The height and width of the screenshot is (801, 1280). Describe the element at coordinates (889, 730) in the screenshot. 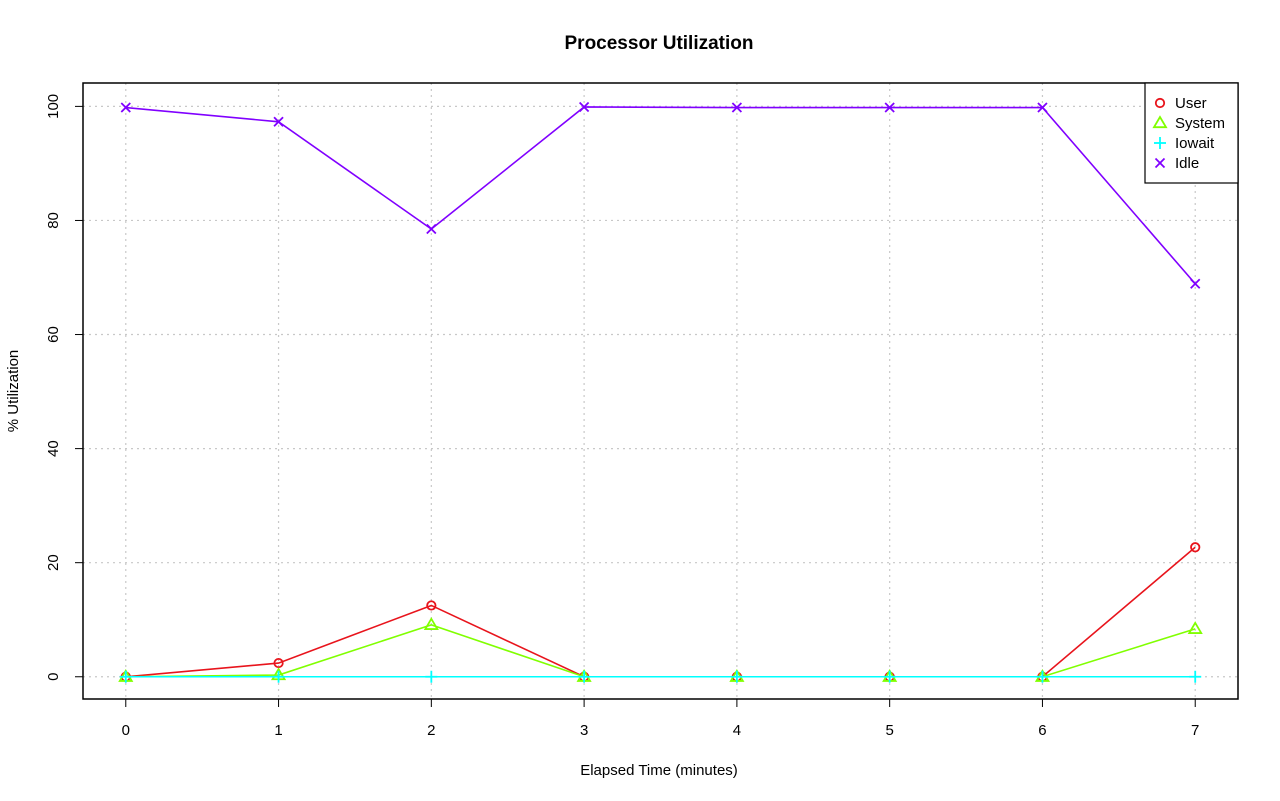

I see `x-tick-label: 5` at that location.